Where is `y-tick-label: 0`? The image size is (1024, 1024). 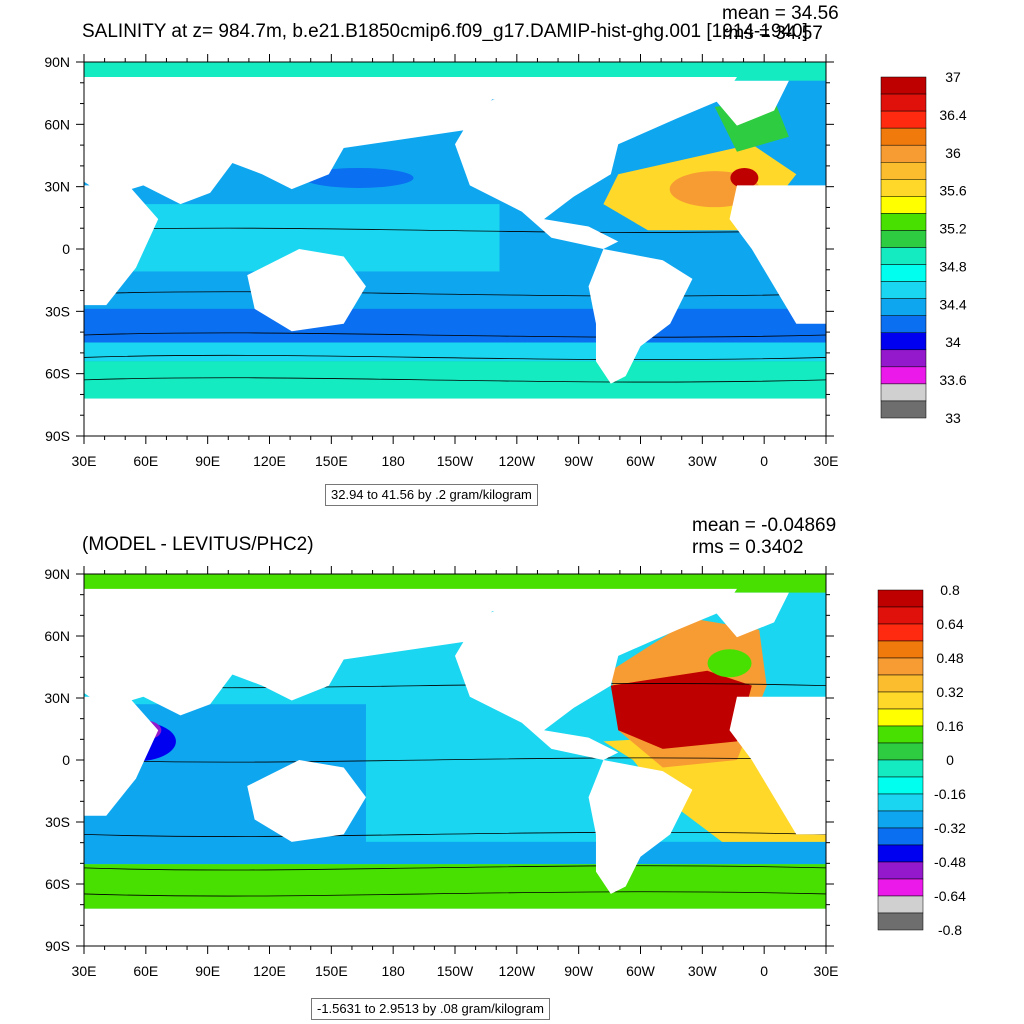 y-tick-label: 0 is located at coordinates (66, 249).